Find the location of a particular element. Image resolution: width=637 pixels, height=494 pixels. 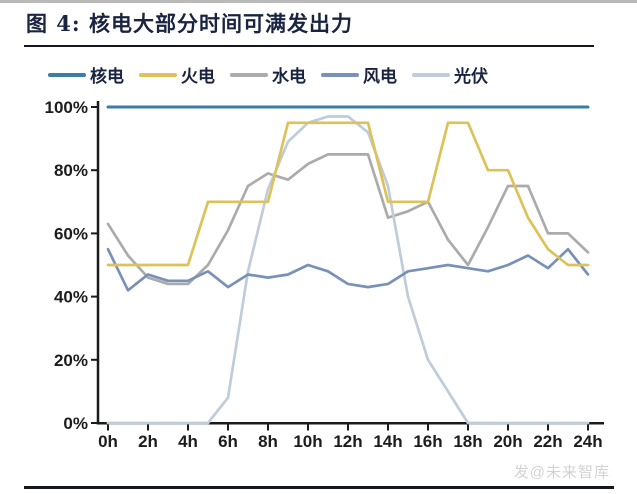

x-tick-label: 18h is located at coordinates (467, 441).